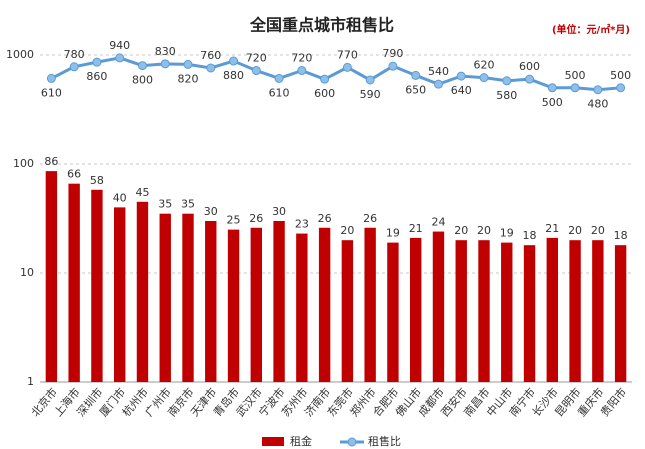  I want to click on bar-label: 86, so click(51, 161).